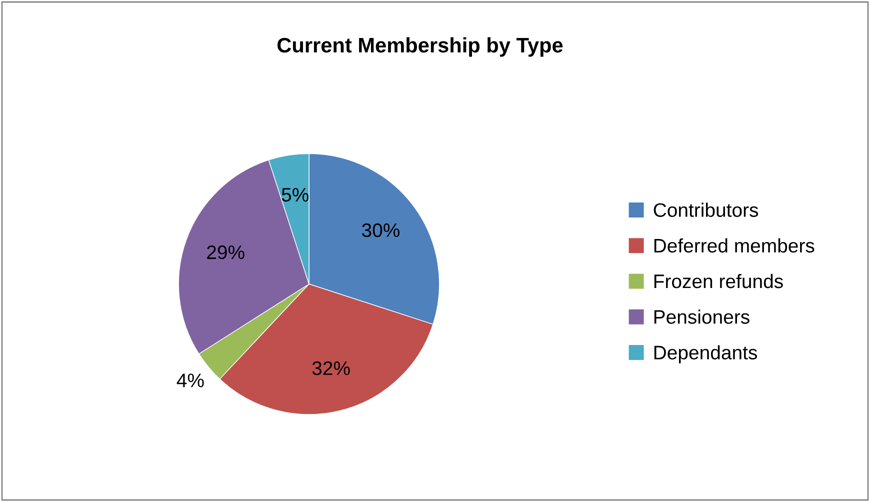  I want to click on data-label: 29%, so click(225, 252).